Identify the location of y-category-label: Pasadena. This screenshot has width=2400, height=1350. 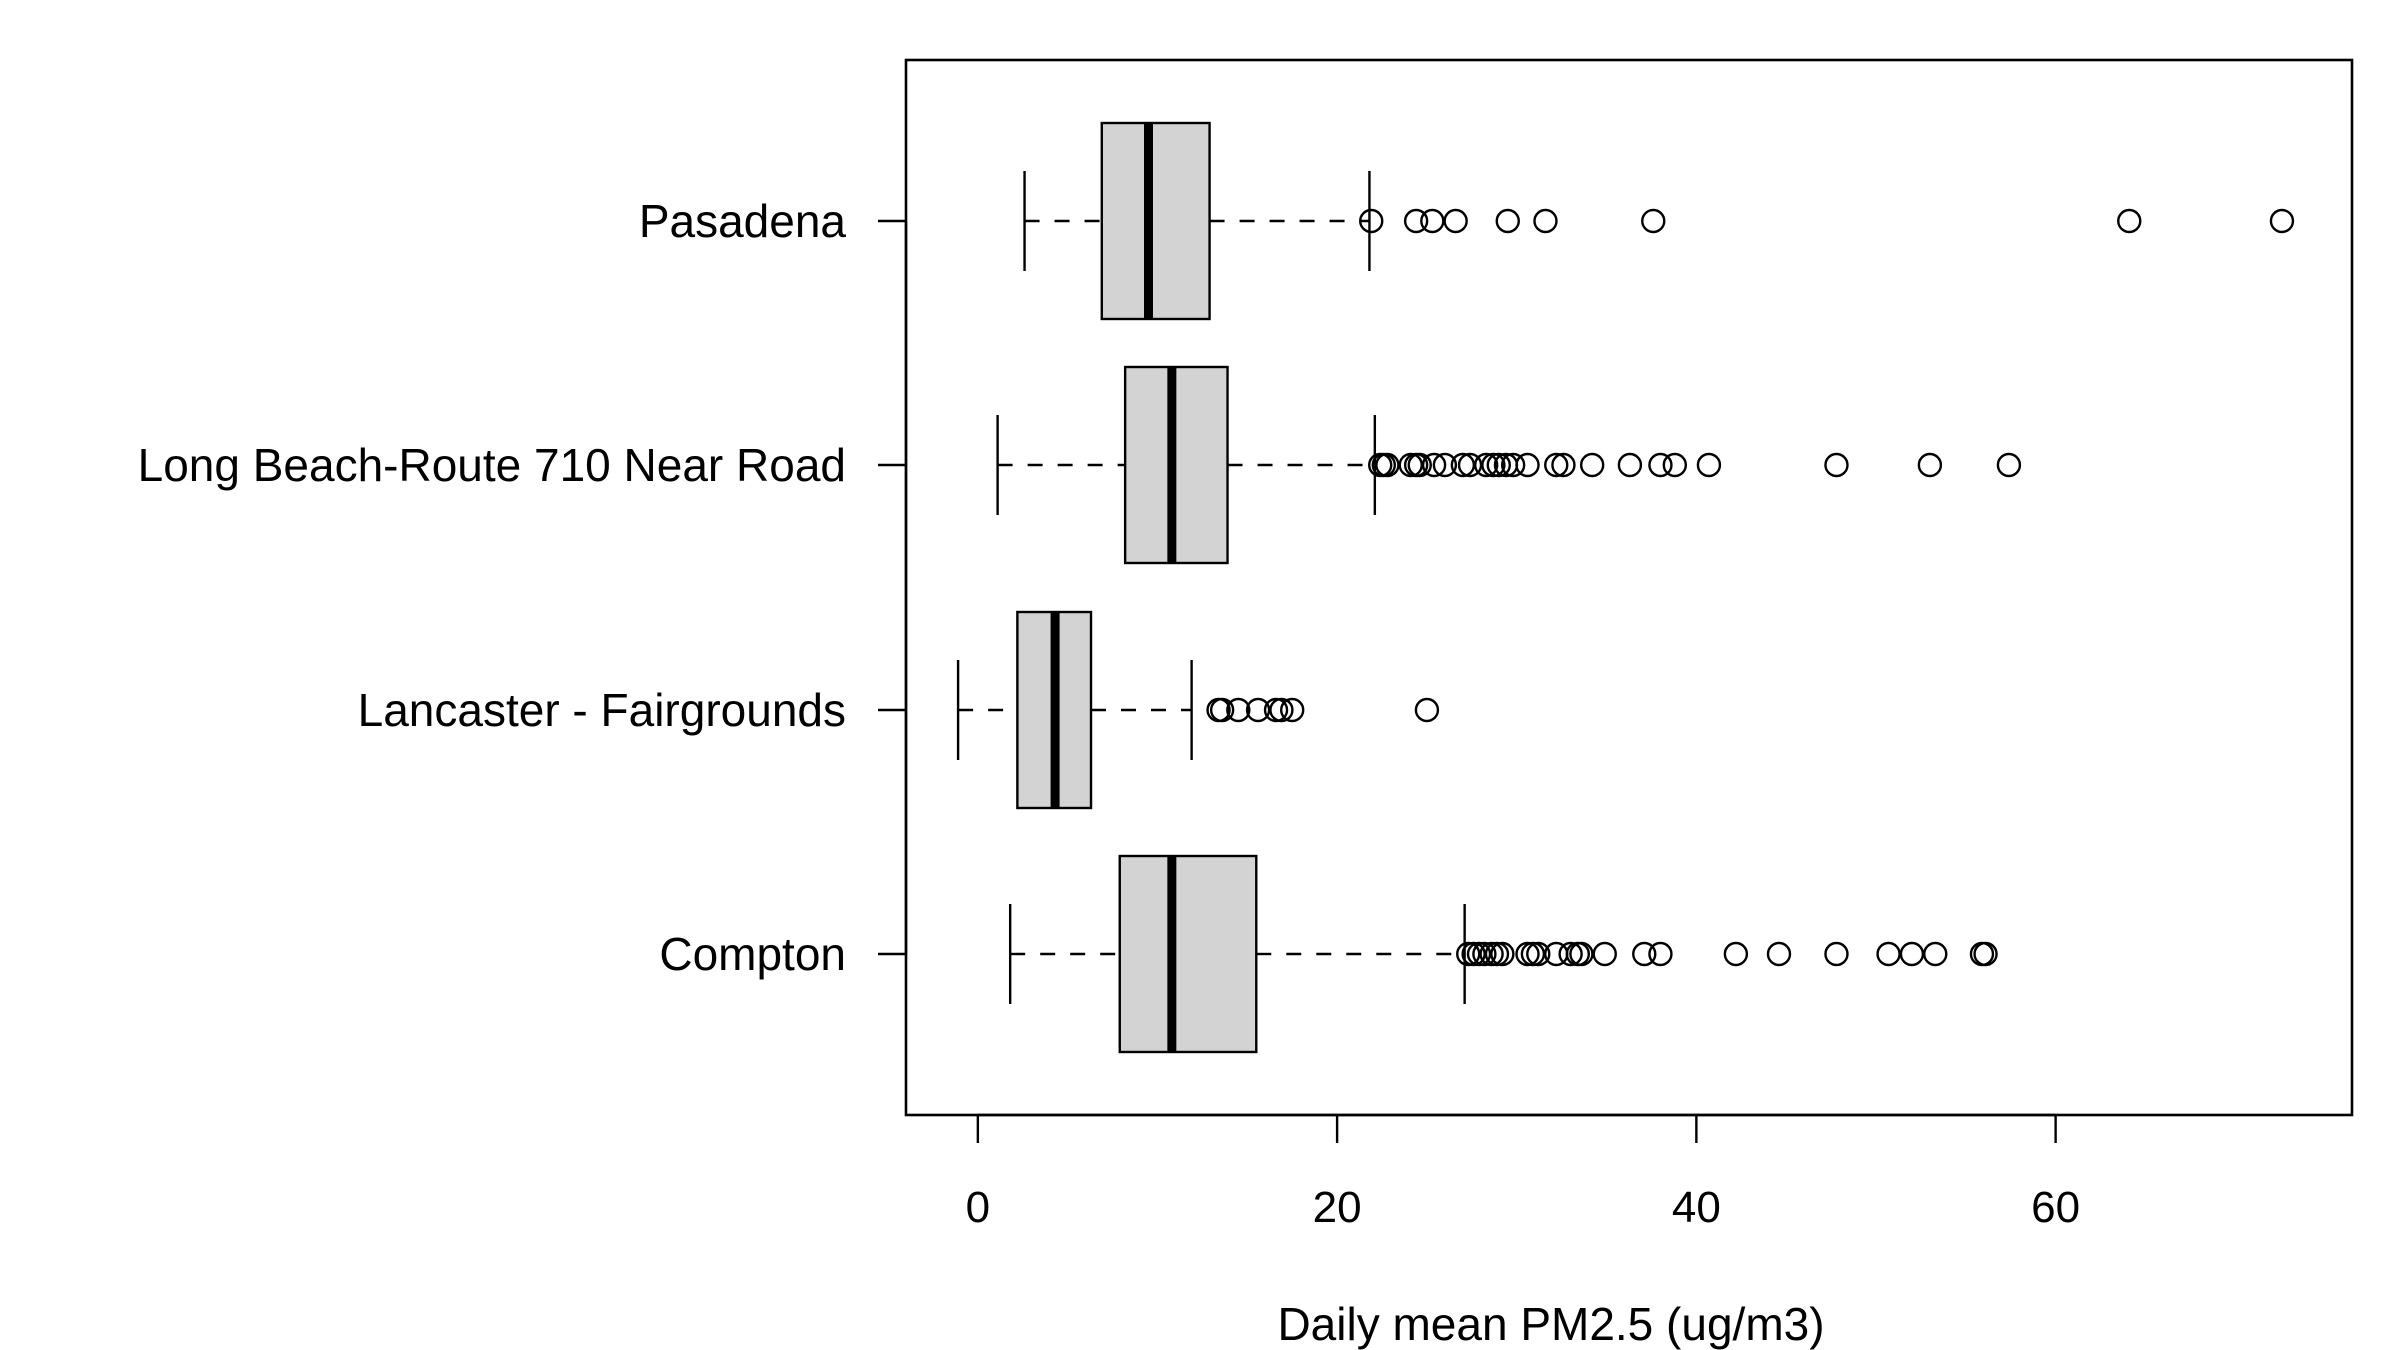
(743, 221).